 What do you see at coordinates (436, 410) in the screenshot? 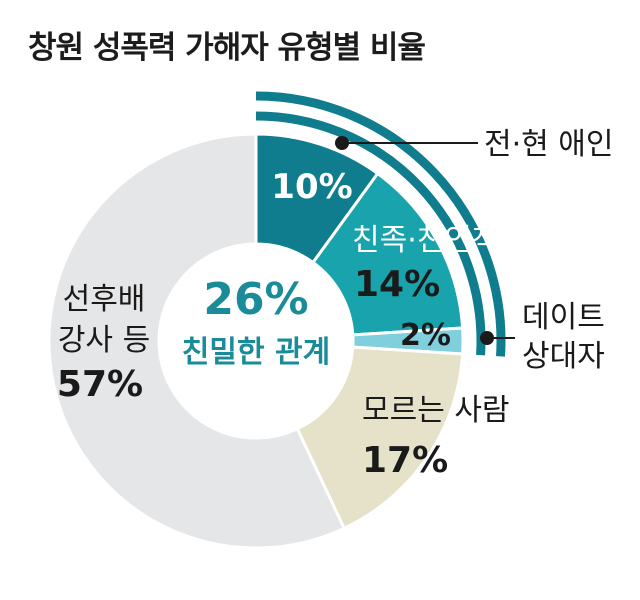
I see `slice-label-3: 모르는 사람` at bounding box center [436, 410].